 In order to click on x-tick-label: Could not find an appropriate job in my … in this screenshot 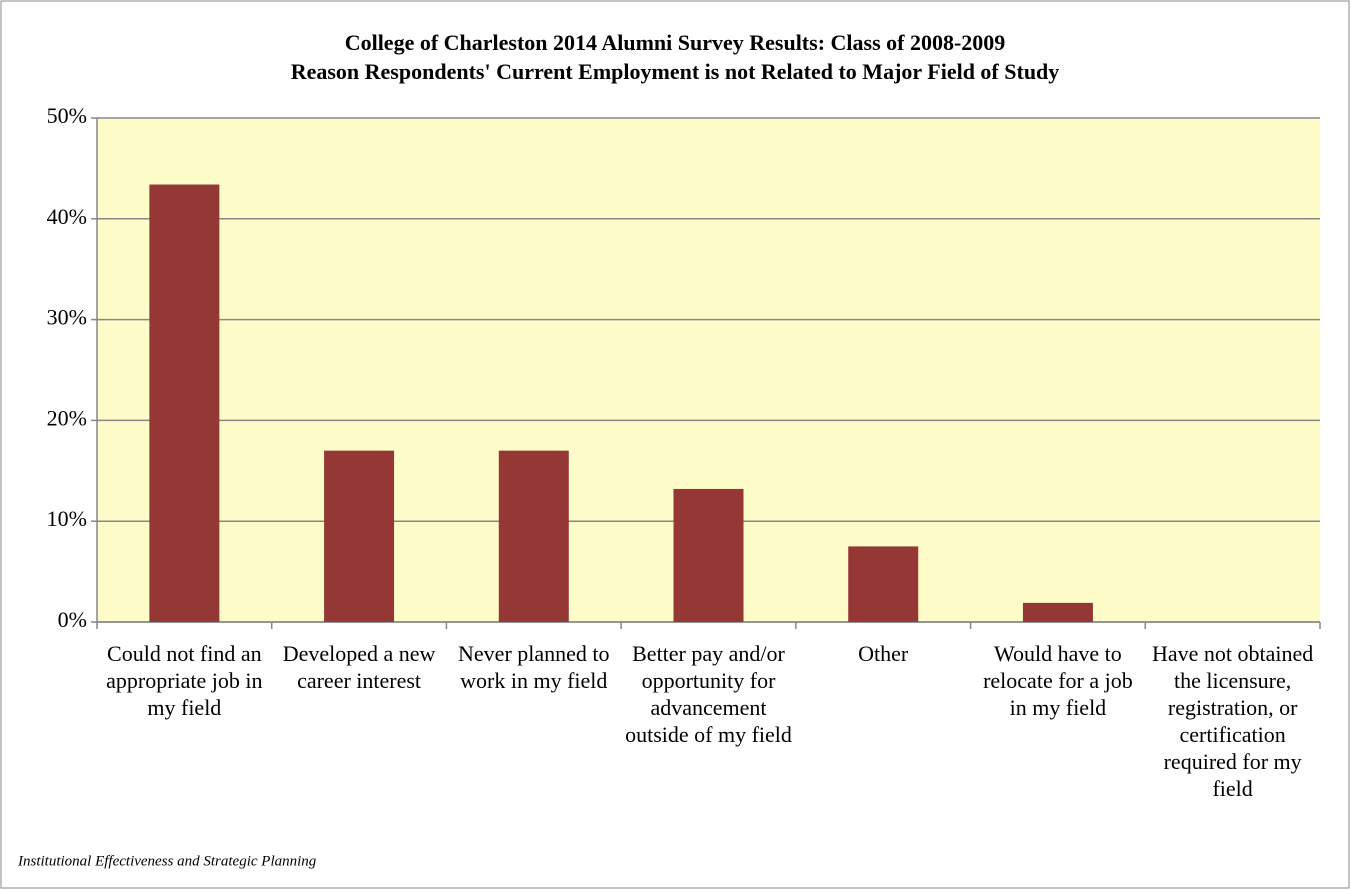, I will do `click(184, 680)`.